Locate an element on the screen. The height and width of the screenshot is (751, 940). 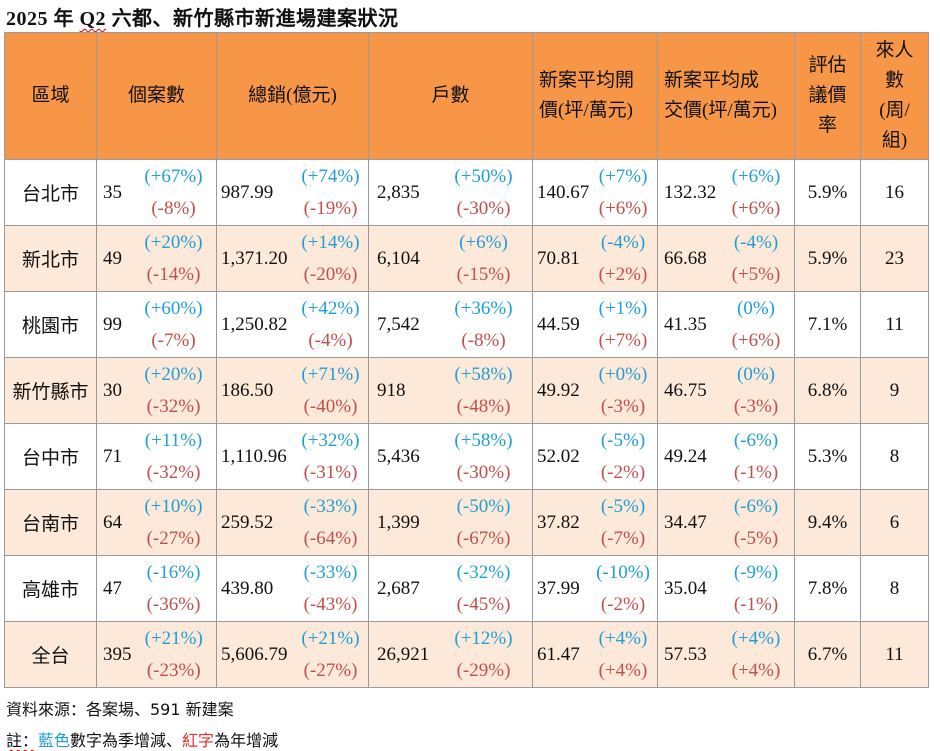
sales-yoy-change: (-19%) is located at coordinates (330, 208).